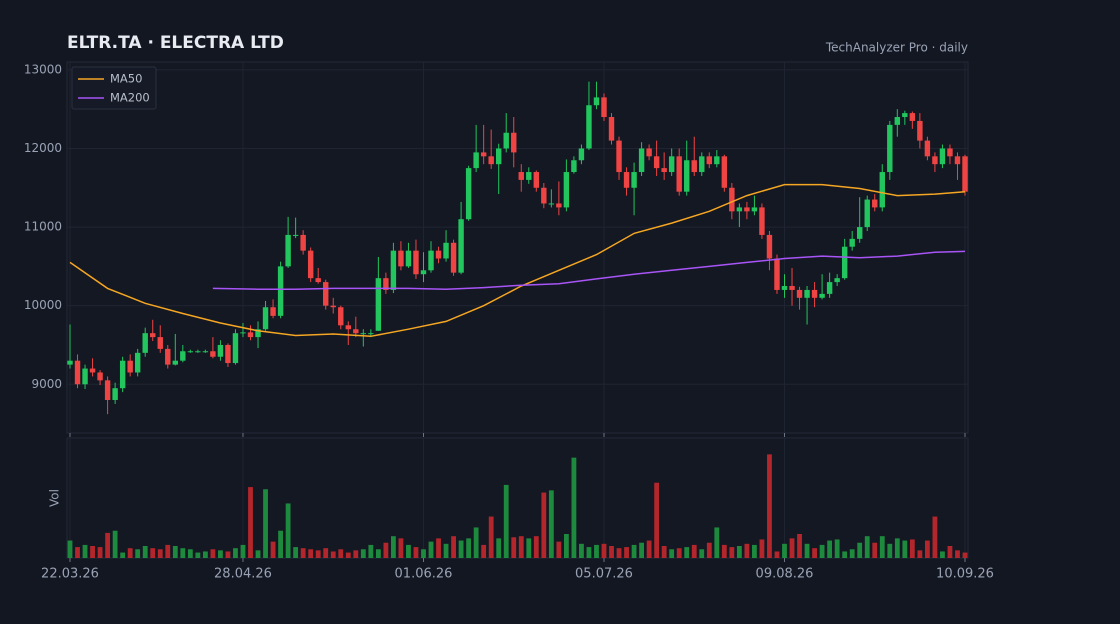 The height and width of the screenshot is (624, 1120). I want to click on subtitle: TechAnalyzer Pro · daily, so click(896, 48).